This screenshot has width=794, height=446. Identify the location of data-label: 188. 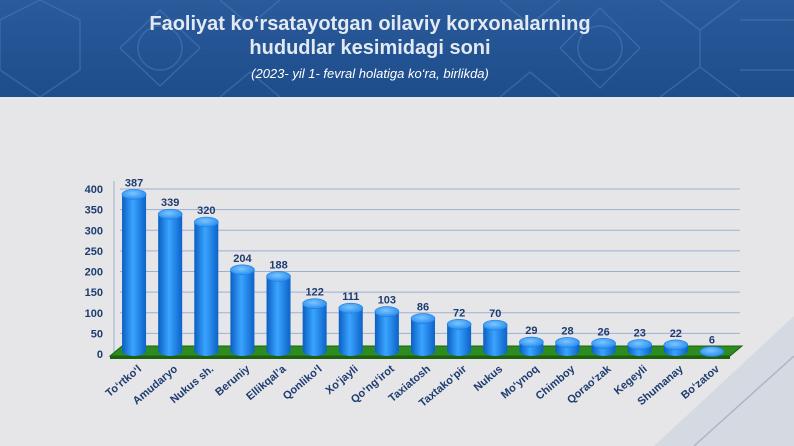
(278, 265).